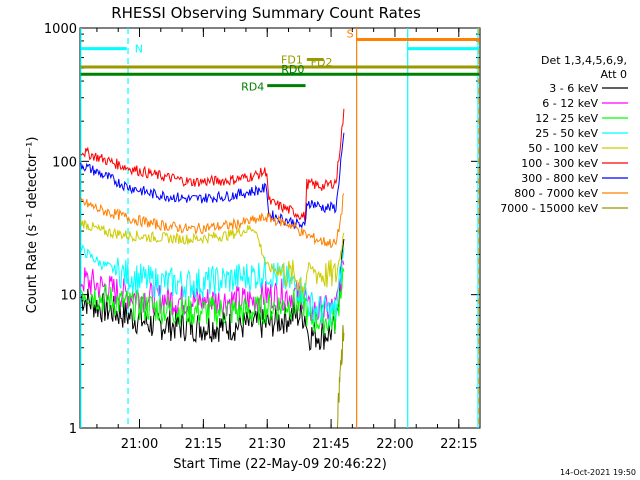  I want to click on legend-entry-label: 12 - 25 keV, so click(566, 118).